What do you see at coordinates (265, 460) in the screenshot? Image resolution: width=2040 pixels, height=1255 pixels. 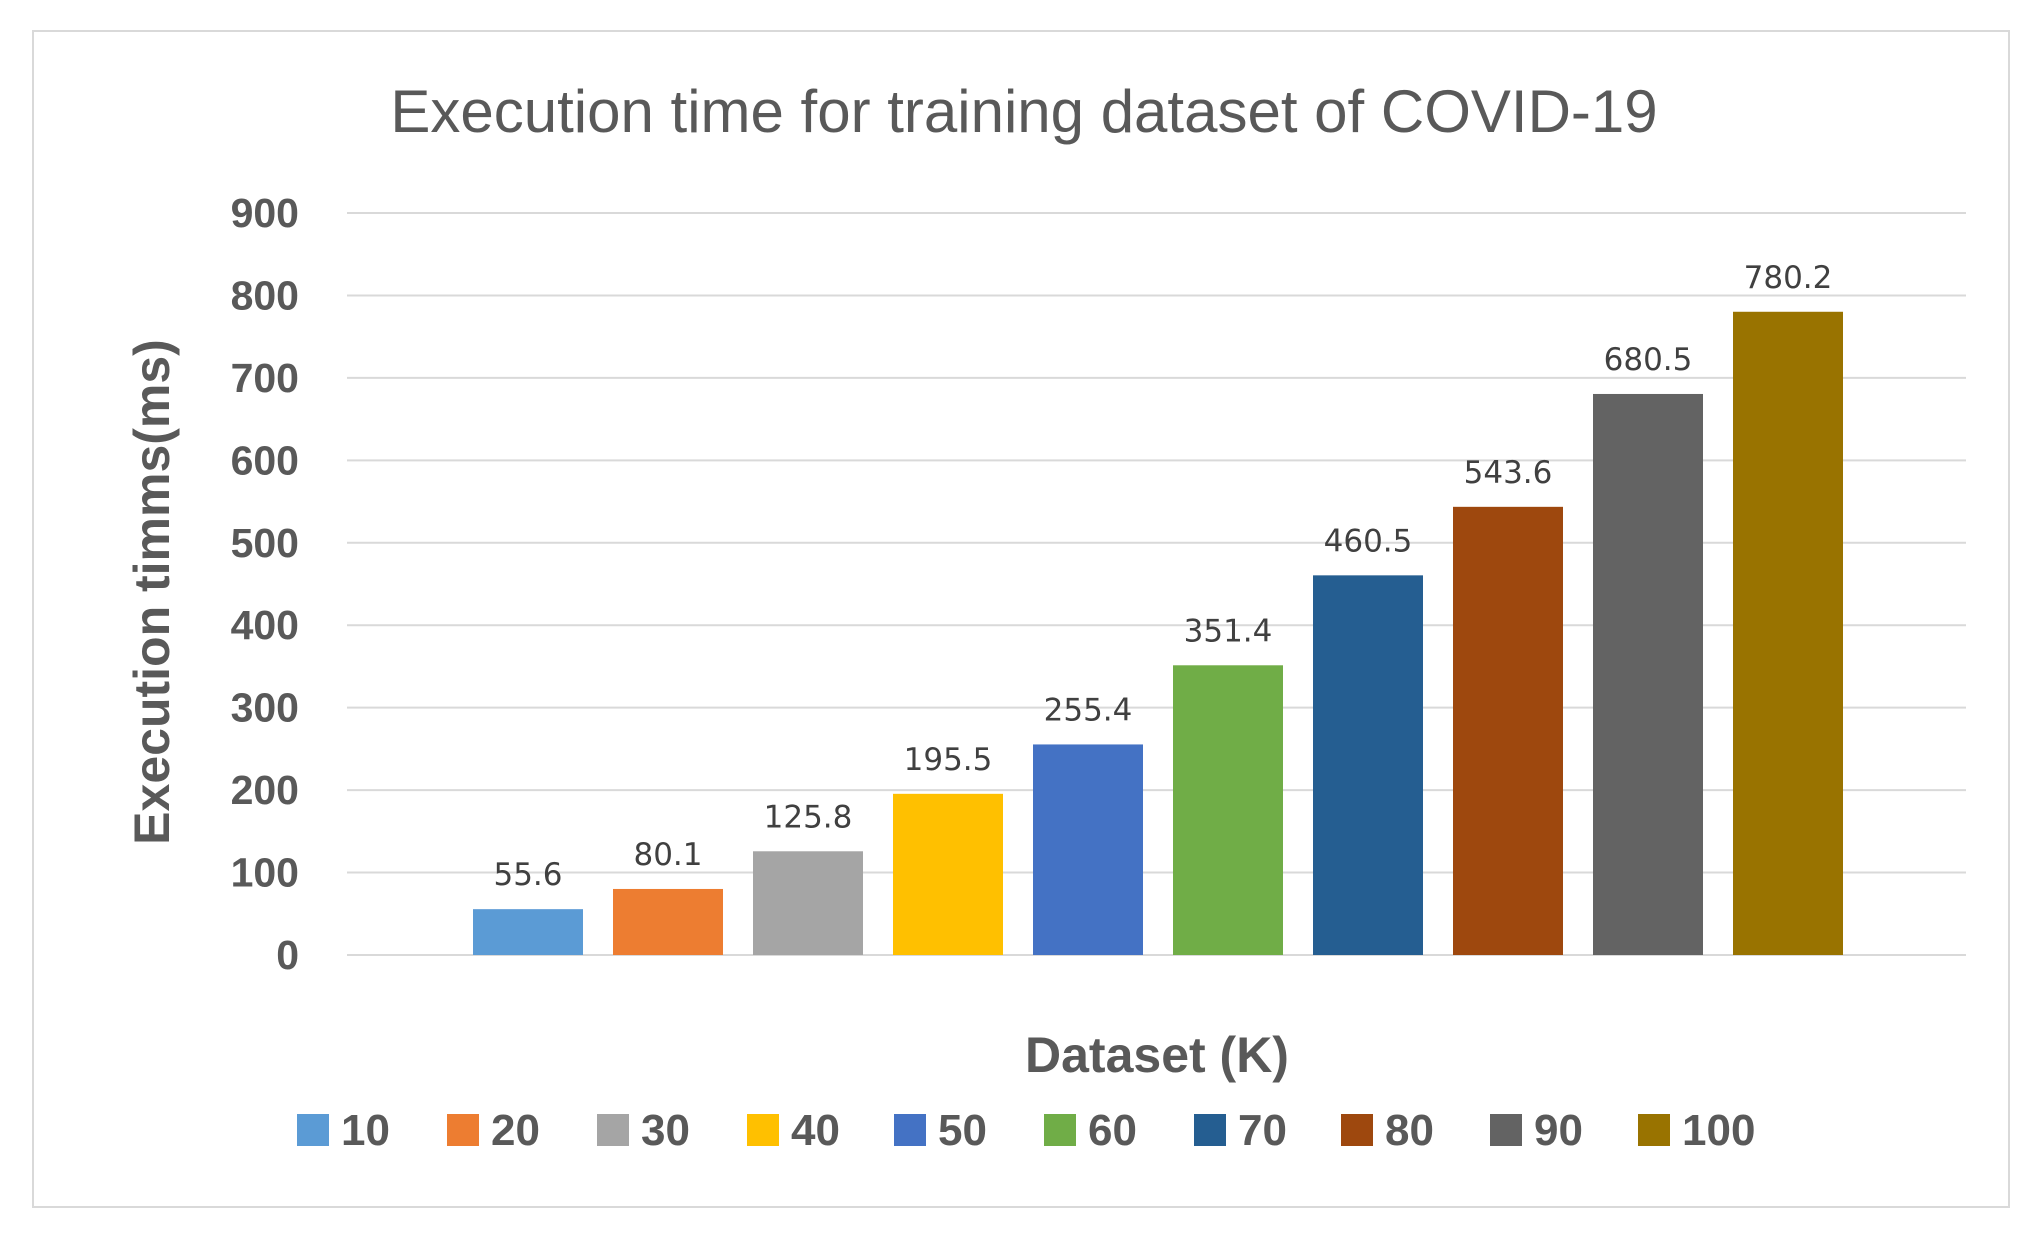 I see `y-tick-label: 600` at bounding box center [265, 460].